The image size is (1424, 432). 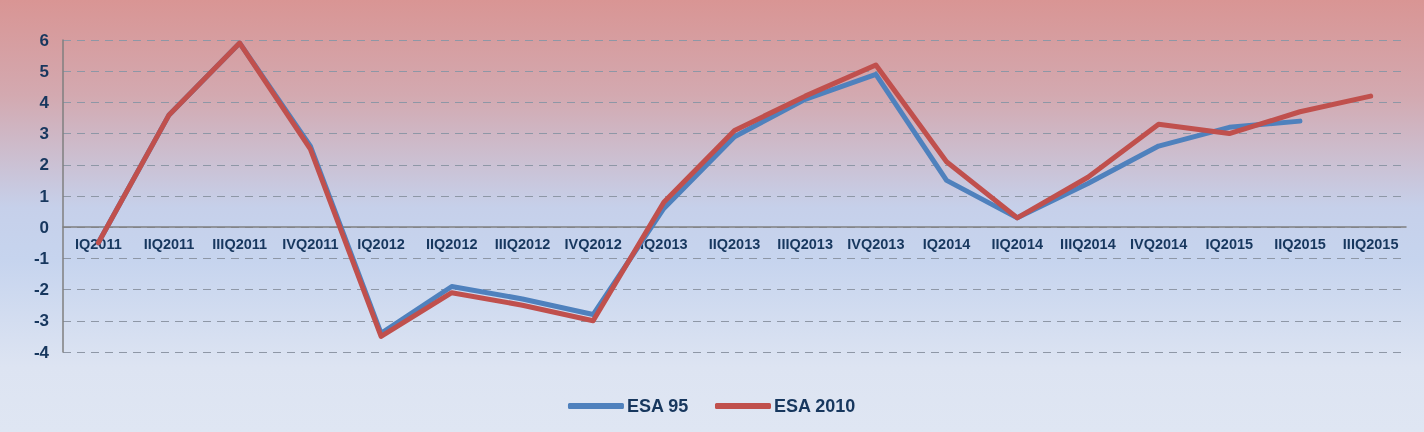 I want to click on x-tick-label: IQ2015, so click(x=1229, y=243).